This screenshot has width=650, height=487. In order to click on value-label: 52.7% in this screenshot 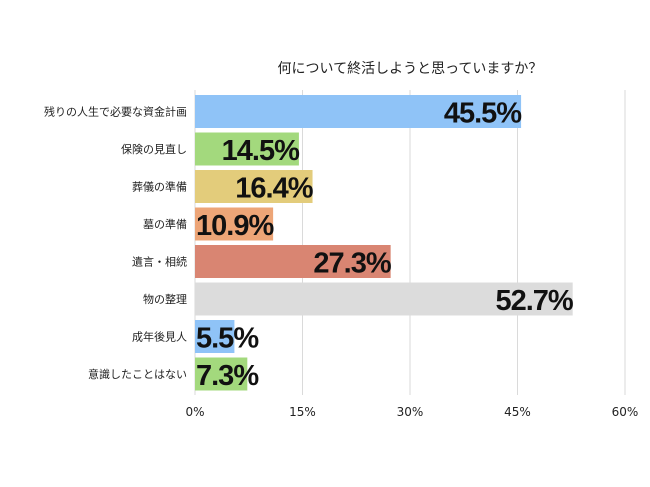, I will do `click(534, 301)`.